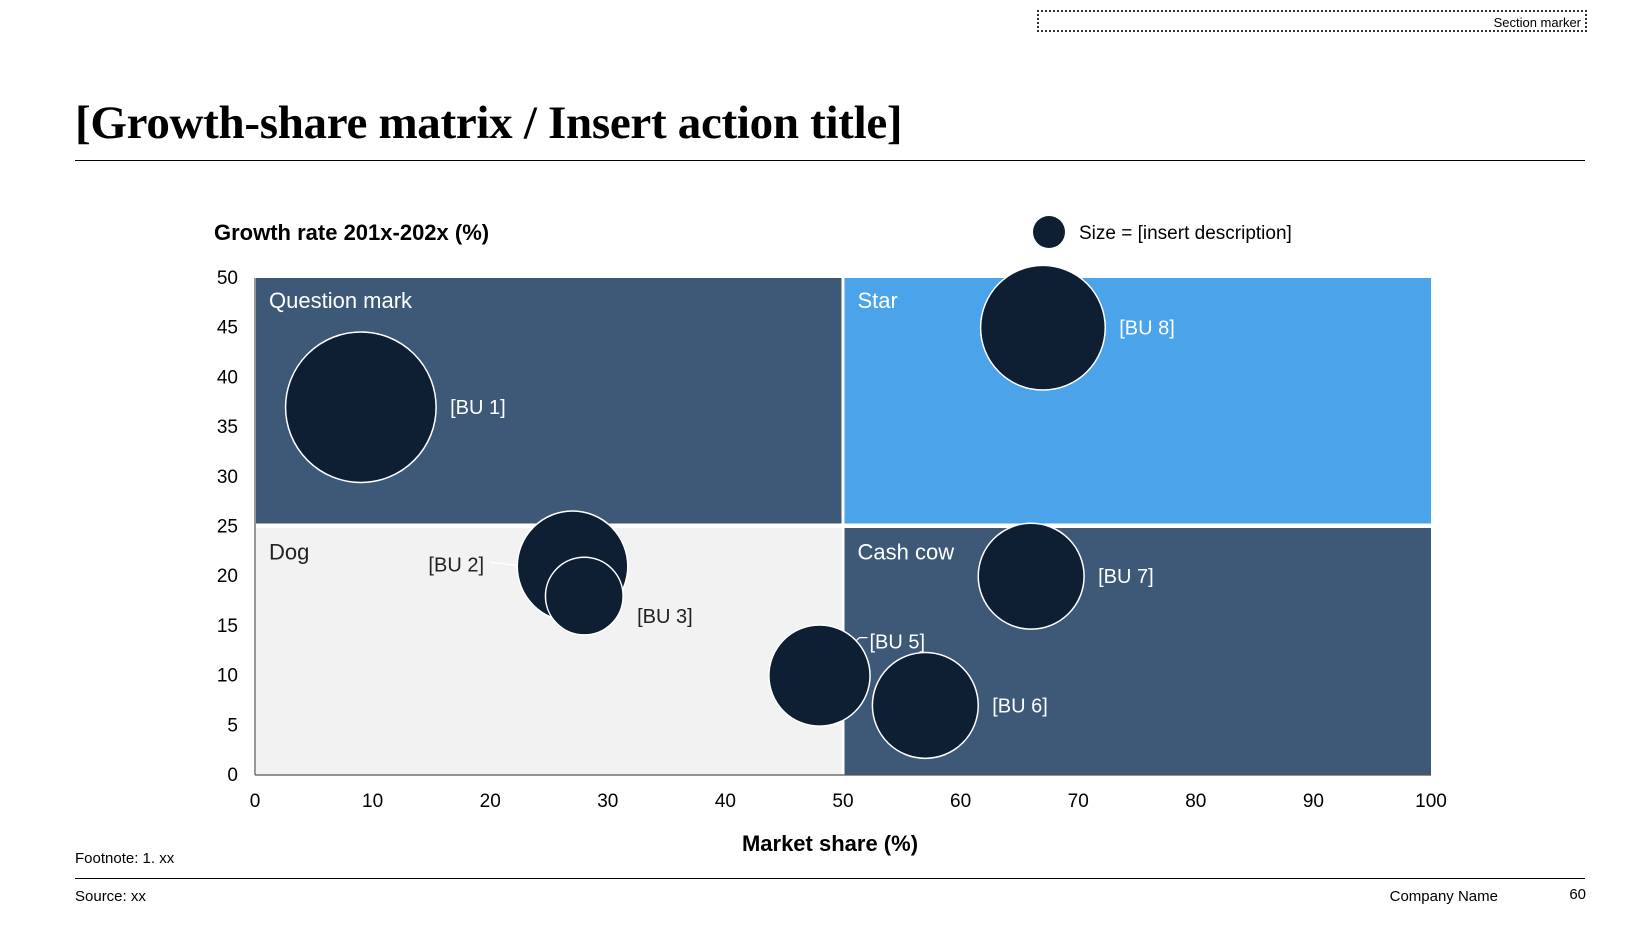  What do you see at coordinates (1137, 401) in the screenshot?
I see `quadrant-star` at bounding box center [1137, 401].